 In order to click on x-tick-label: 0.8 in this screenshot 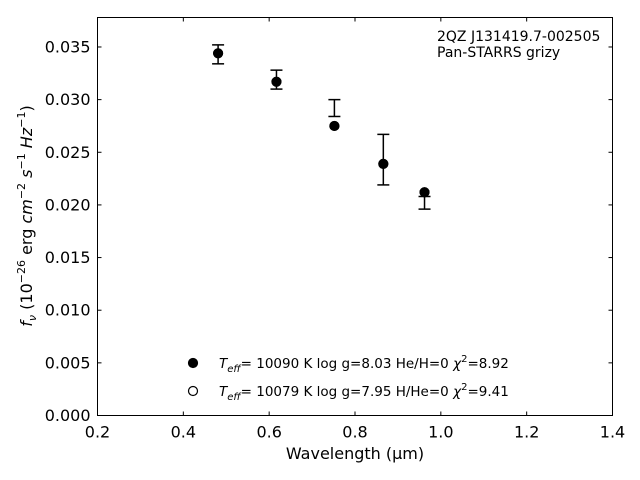, I will do `click(354, 432)`.